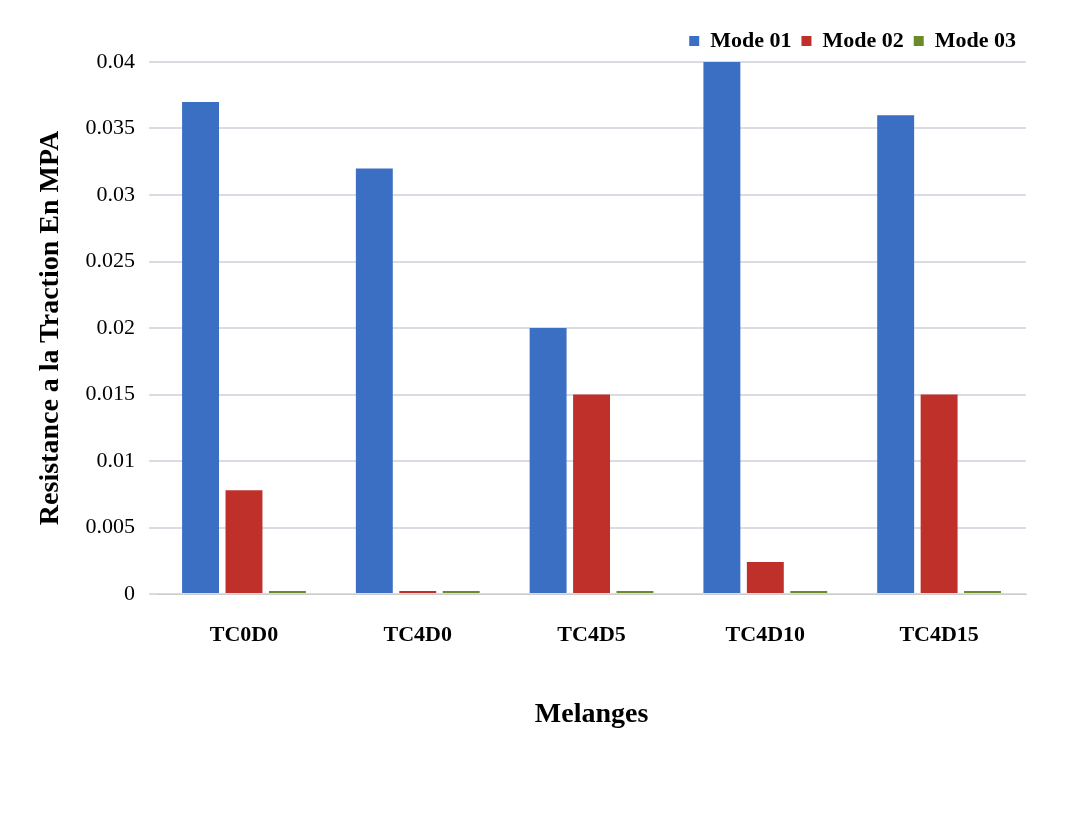 The width and height of the screenshot is (1066, 816). I want to click on x-tick-label: TC4D0, so click(417, 633).